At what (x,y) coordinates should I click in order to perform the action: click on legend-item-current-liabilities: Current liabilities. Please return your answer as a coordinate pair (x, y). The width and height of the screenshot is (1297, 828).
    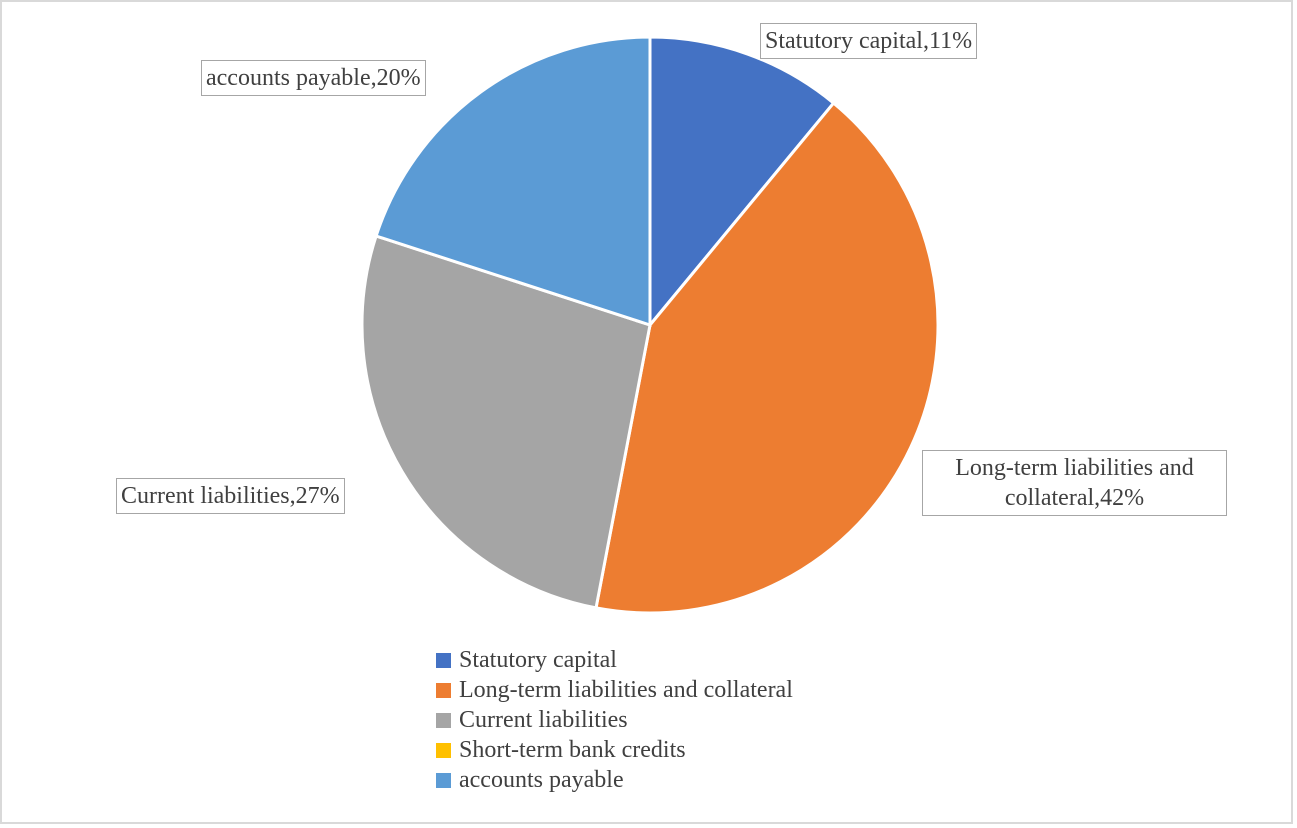
    Looking at the image, I should click on (614, 720).